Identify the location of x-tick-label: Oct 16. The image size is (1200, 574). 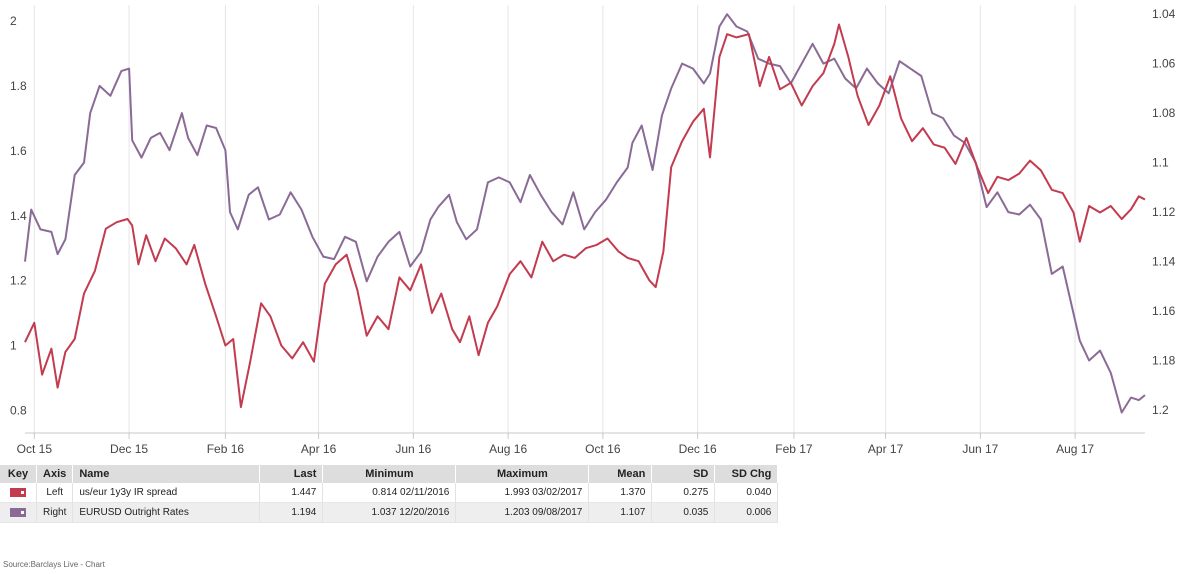
(603, 449).